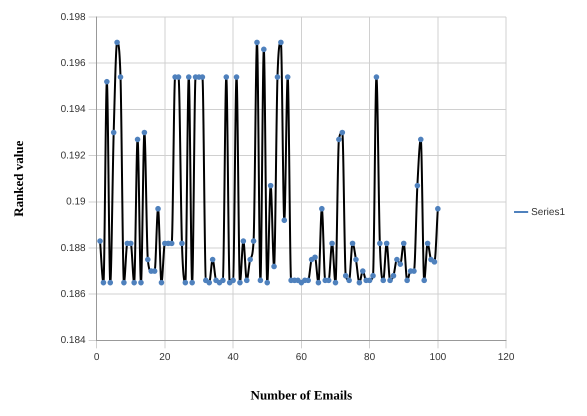 The height and width of the screenshot is (416, 587). I want to click on x-tick-label: 100, so click(438, 358).